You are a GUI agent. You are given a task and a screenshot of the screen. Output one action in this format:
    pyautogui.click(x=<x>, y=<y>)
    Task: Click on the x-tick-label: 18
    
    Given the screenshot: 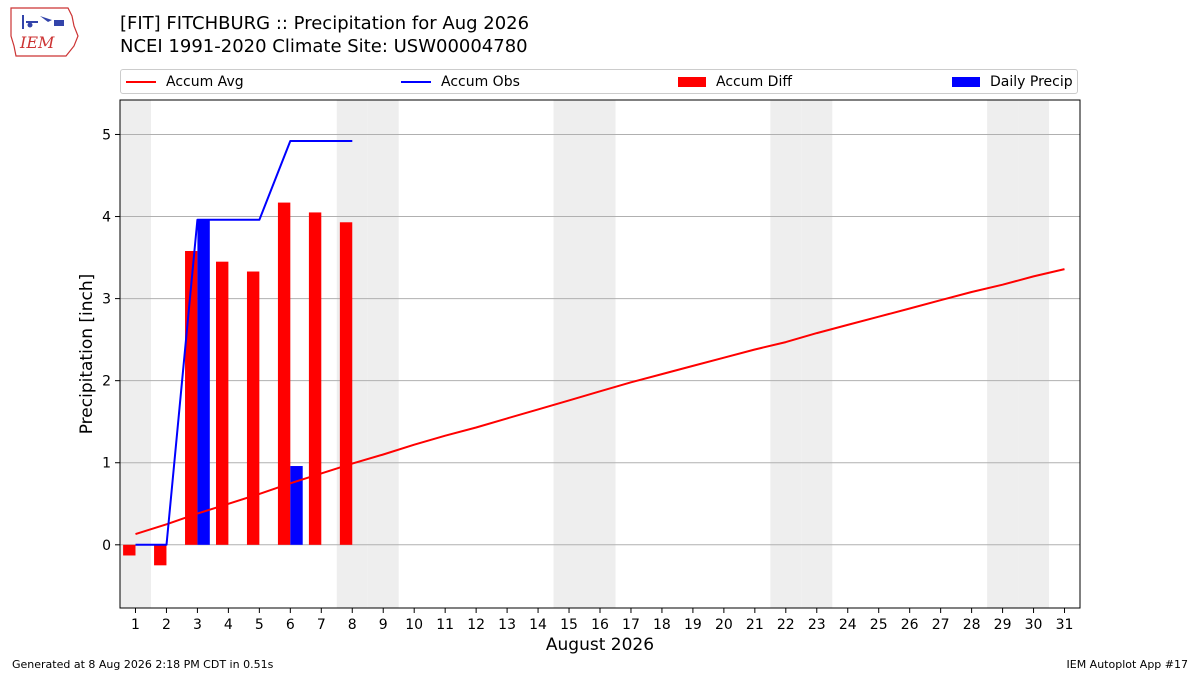 What is the action you would take?
    pyautogui.click(x=662, y=625)
    